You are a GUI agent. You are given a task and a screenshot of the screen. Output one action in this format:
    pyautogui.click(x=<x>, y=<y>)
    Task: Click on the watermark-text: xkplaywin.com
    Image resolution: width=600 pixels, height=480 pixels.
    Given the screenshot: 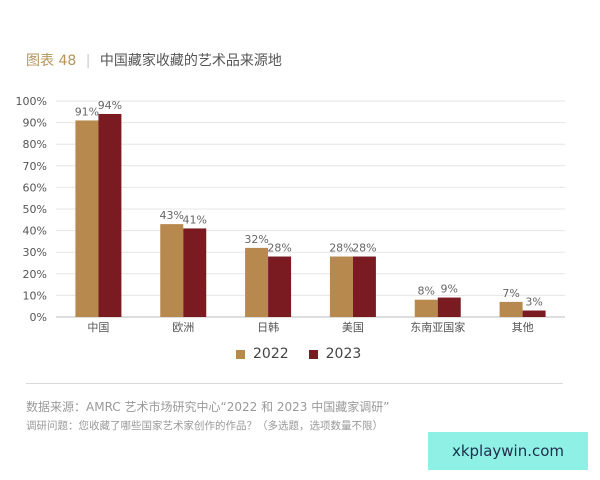 What is the action you would take?
    pyautogui.click(x=508, y=451)
    